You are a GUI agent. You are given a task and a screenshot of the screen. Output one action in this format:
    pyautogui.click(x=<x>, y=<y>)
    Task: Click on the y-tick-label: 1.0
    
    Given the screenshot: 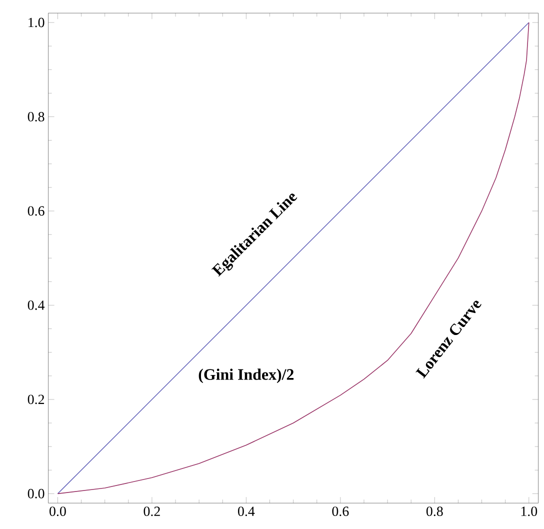 What is the action you would take?
    pyautogui.click(x=36, y=23)
    